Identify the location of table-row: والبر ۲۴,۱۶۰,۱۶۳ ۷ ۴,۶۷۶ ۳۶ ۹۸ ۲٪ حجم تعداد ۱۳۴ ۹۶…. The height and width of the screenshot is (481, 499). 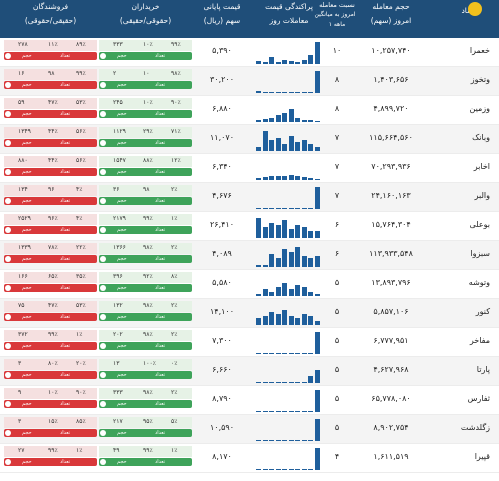
(249, 197).